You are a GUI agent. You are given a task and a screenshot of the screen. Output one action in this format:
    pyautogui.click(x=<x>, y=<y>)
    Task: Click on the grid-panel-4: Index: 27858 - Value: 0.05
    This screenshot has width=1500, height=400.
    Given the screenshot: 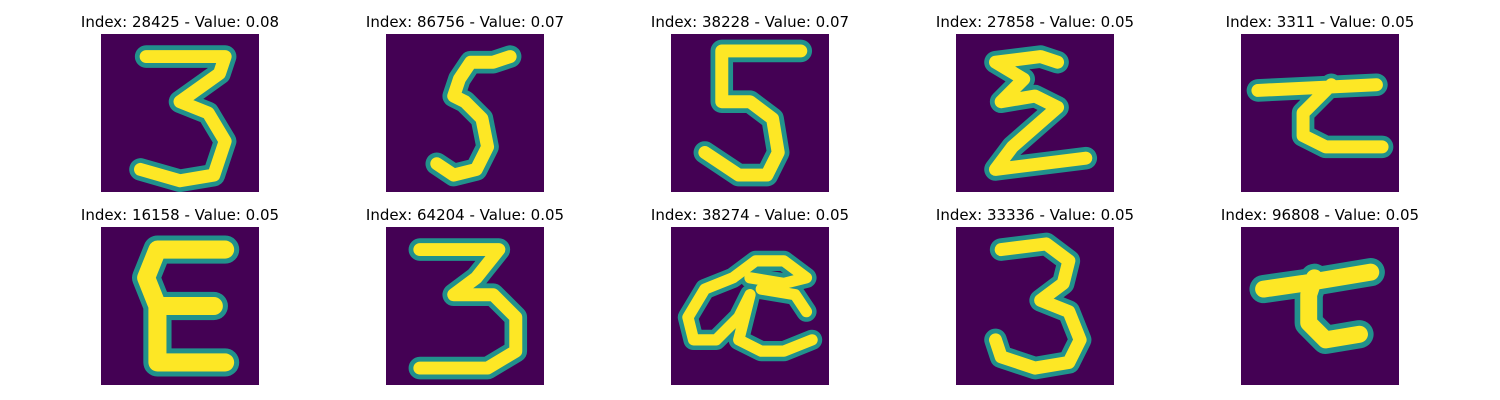 What is the action you would take?
    pyautogui.click(x=1035, y=102)
    